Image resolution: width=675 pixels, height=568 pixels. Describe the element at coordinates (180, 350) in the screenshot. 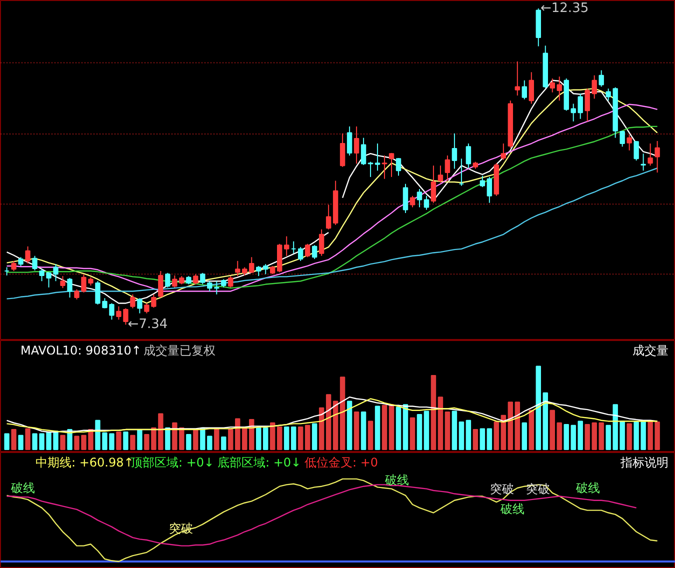

I see `text: 成交量已复权` at that location.